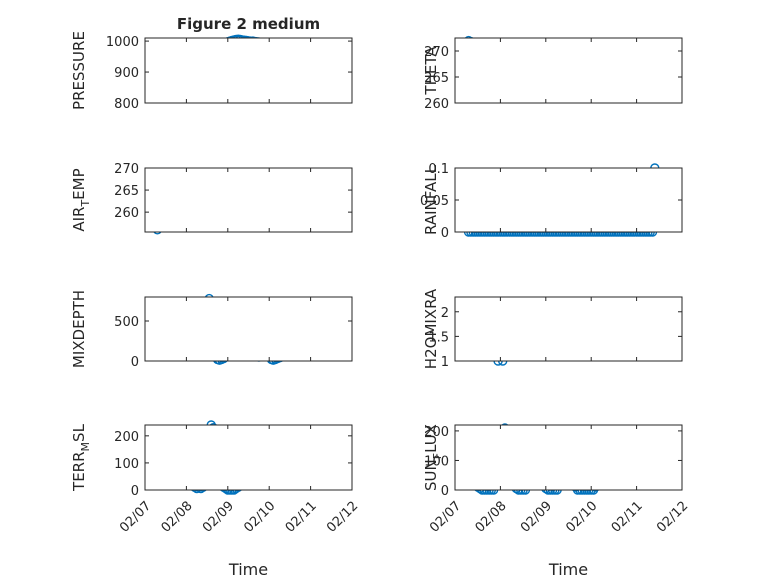  I want to click on y-axis-label: THETA, so click(431, 71).